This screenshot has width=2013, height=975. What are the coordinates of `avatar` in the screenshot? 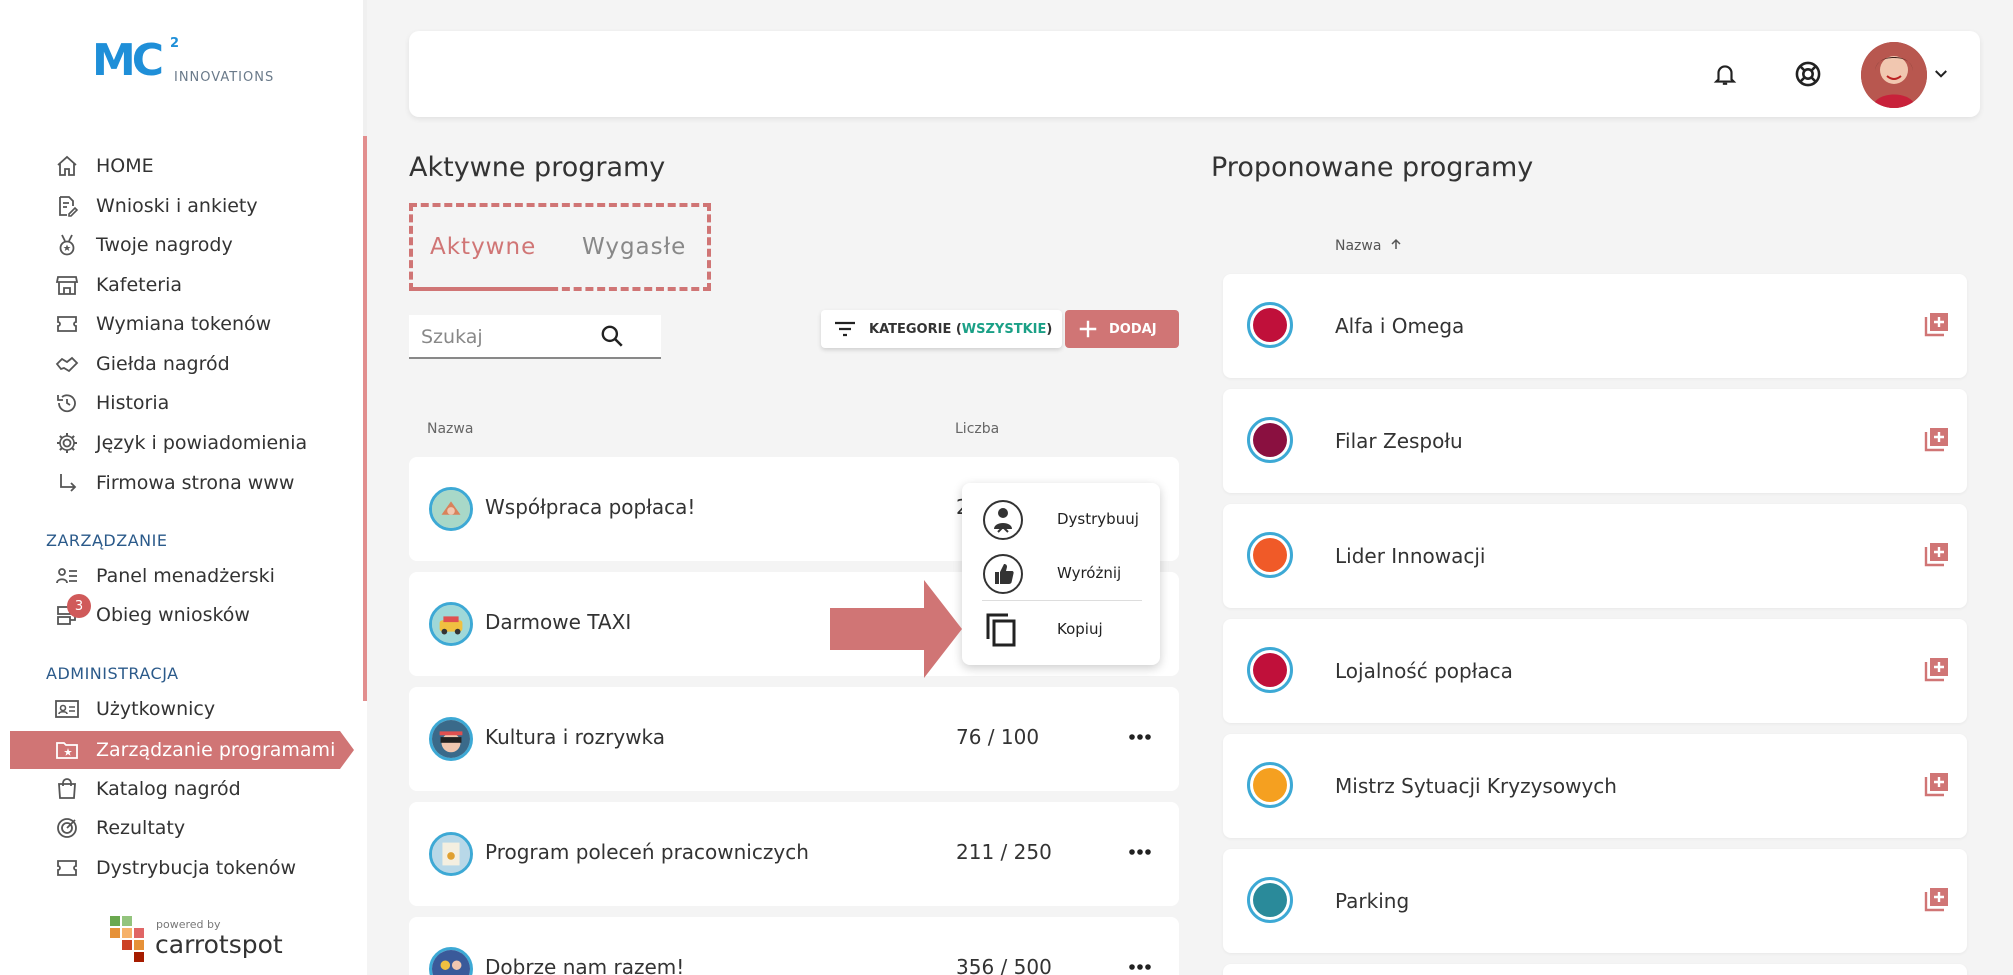 It's located at (1894, 75).